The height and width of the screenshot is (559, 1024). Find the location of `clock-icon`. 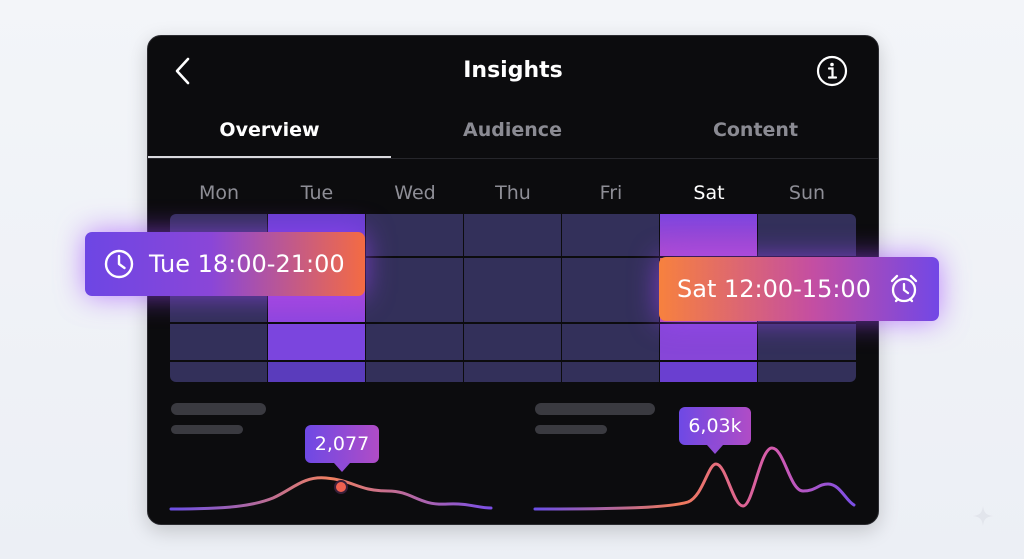

clock-icon is located at coordinates (119, 264).